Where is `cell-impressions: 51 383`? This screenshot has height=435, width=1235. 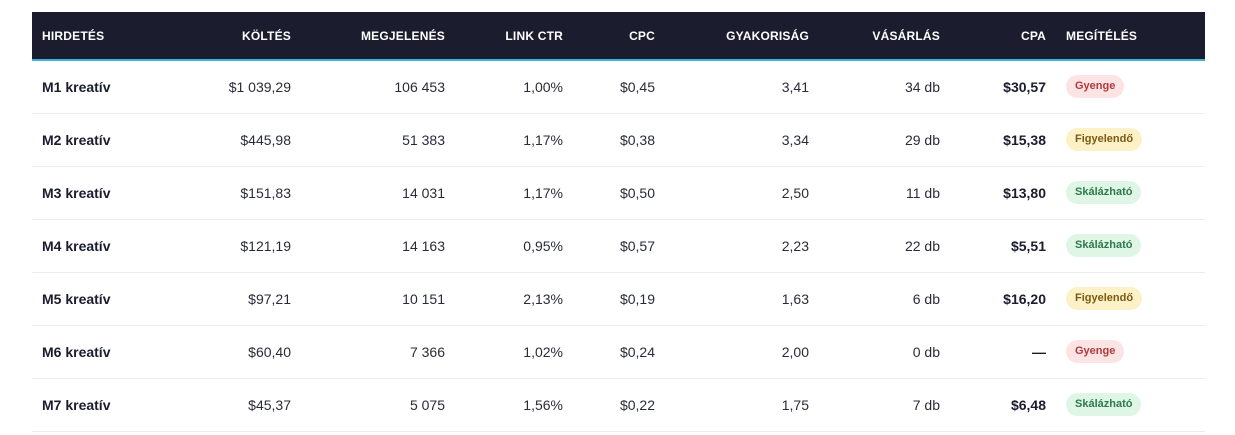
cell-impressions: 51 383 is located at coordinates (423, 139).